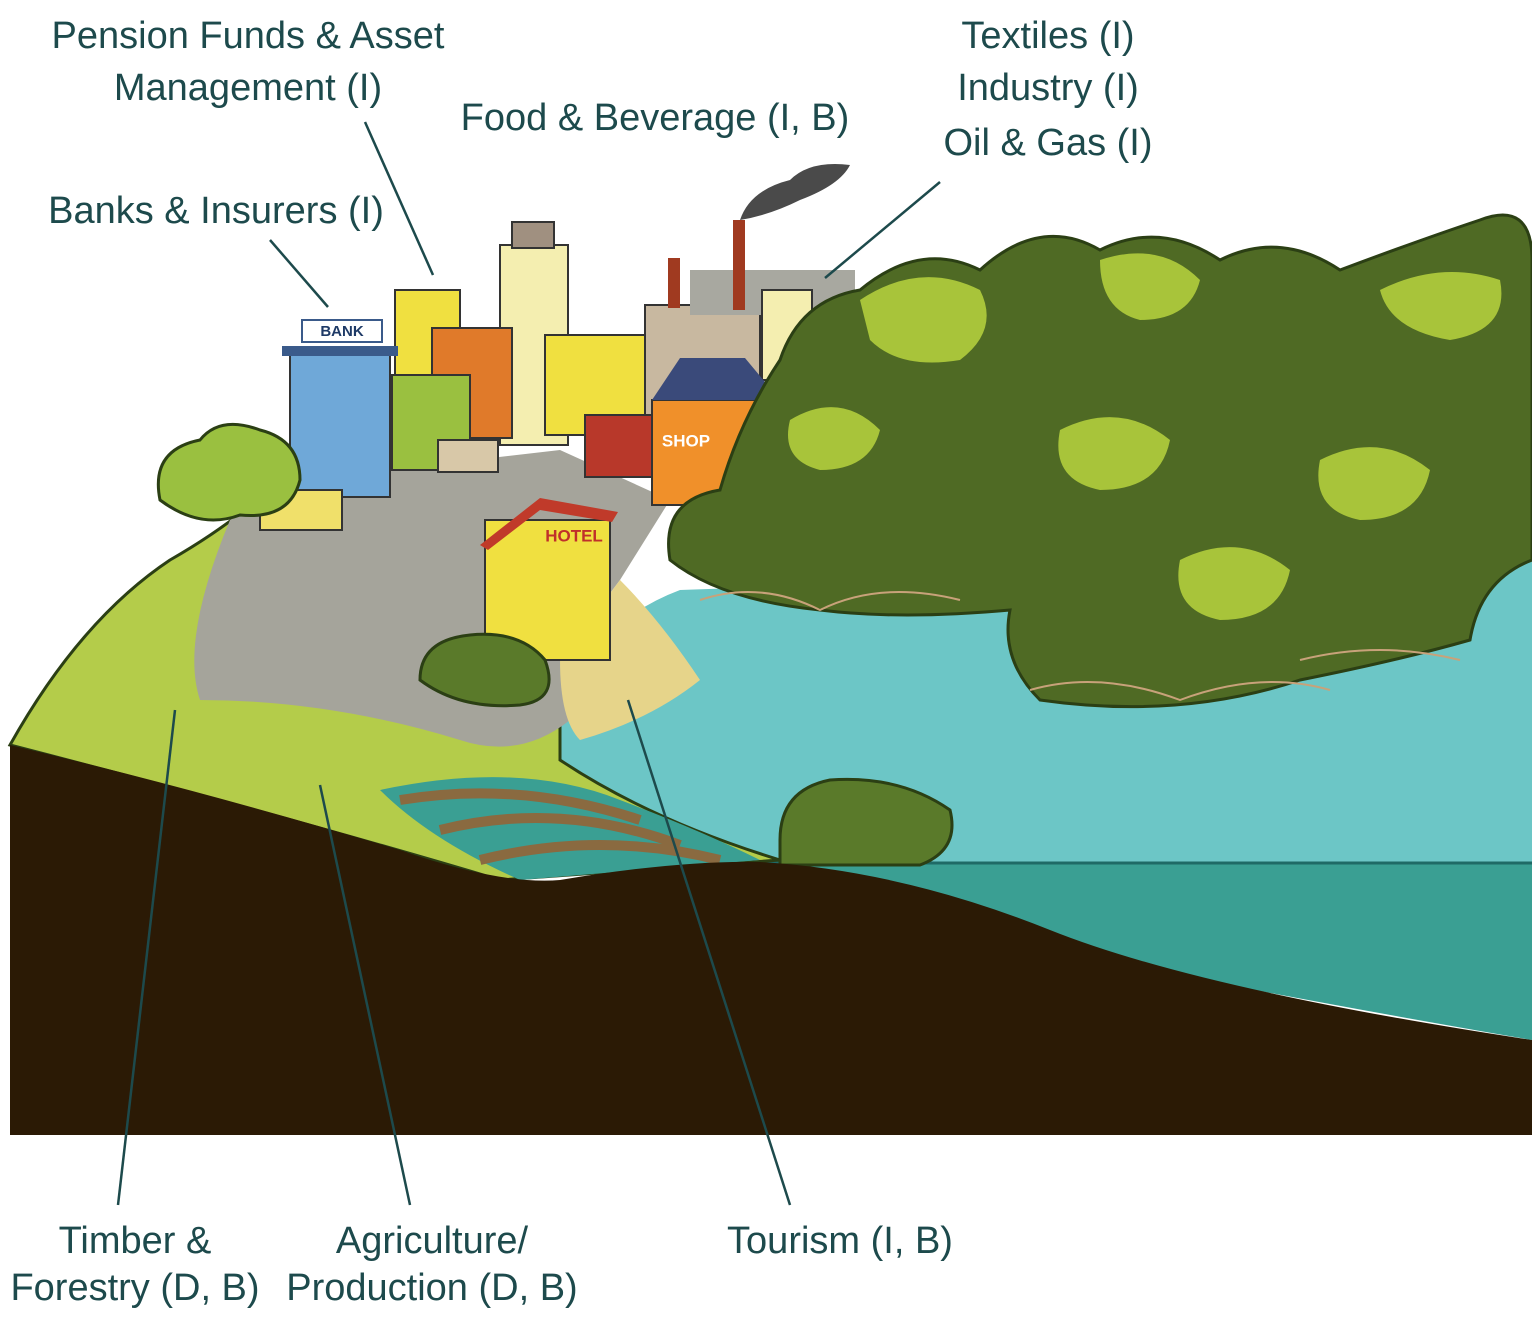 Image resolution: width=1532 pixels, height=1321 pixels. What do you see at coordinates (432, 1241) in the screenshot?
I see `label: Agriculture/` at bounding box center [432, 1241].